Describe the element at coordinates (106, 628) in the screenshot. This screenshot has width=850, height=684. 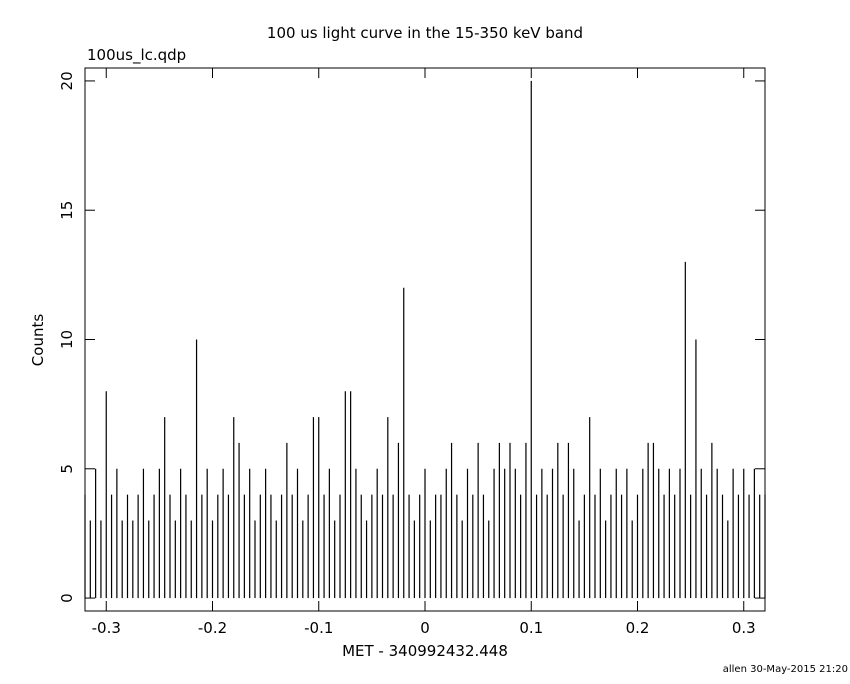
I see `x-tick-label: -0.3` at that location.